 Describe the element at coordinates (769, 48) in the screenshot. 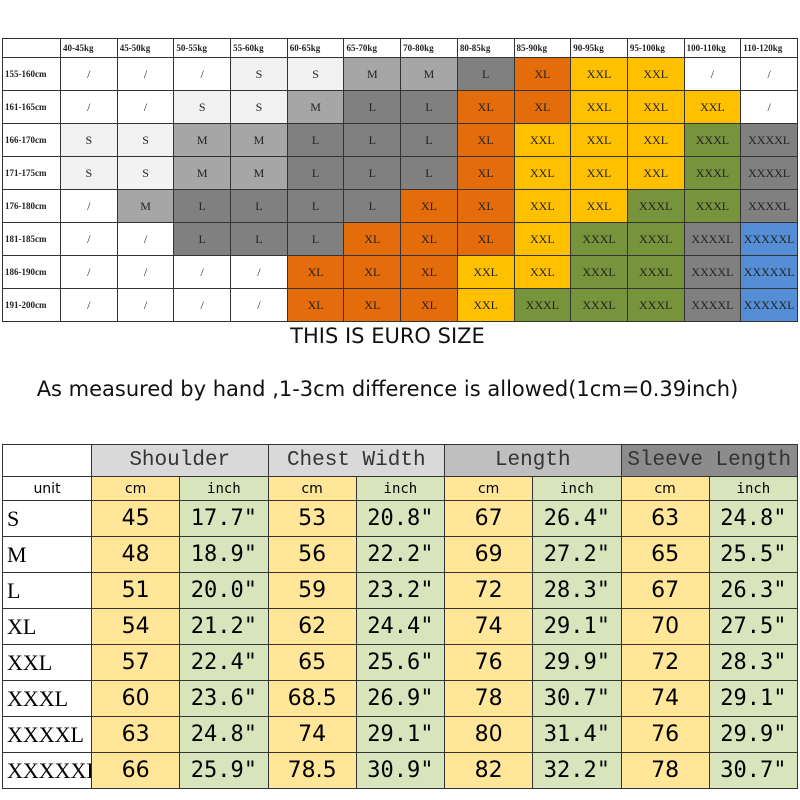

I see `weight-header: 110-120kg` at that location.